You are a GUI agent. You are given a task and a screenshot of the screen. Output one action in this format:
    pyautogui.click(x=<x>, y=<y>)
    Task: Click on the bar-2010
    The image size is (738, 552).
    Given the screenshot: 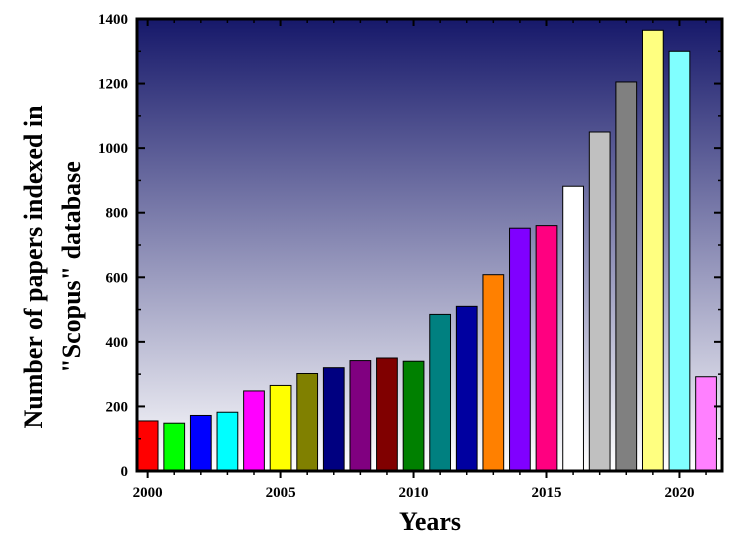 What is the action you would take?
    pyautogui.click(x=413, y=416)
    